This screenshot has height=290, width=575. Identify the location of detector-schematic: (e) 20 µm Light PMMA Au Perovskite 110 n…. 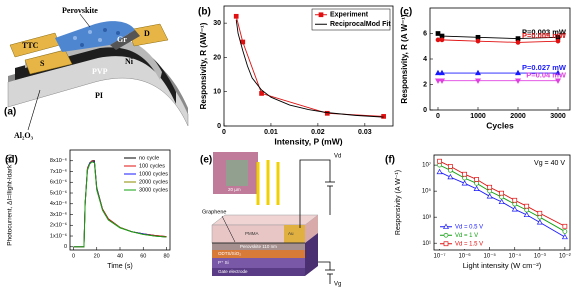
(270, 220).